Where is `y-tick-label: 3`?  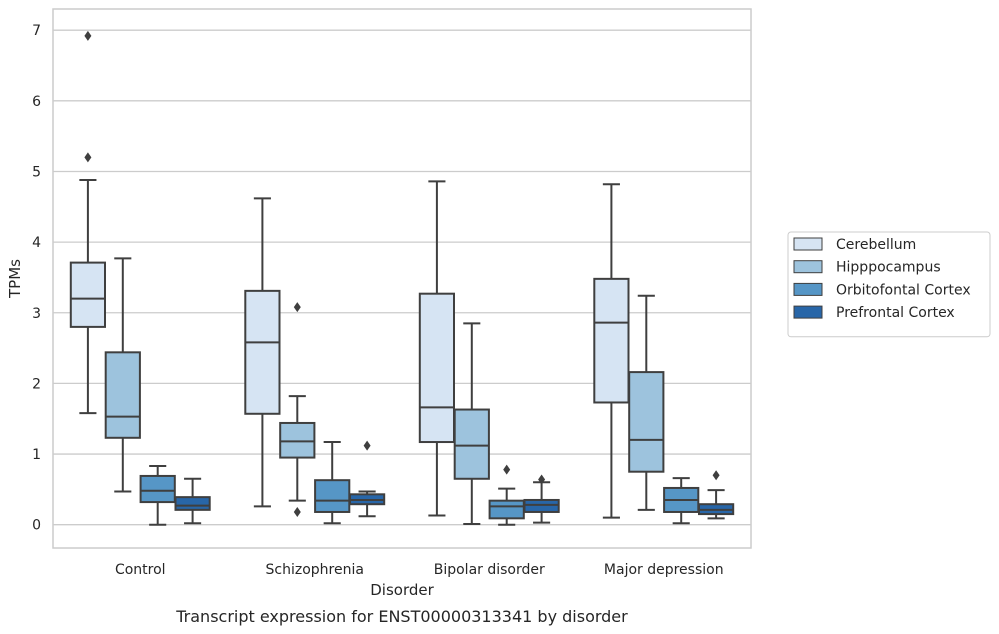 y-tick-label: 3 is located at coordinates (36, 314).